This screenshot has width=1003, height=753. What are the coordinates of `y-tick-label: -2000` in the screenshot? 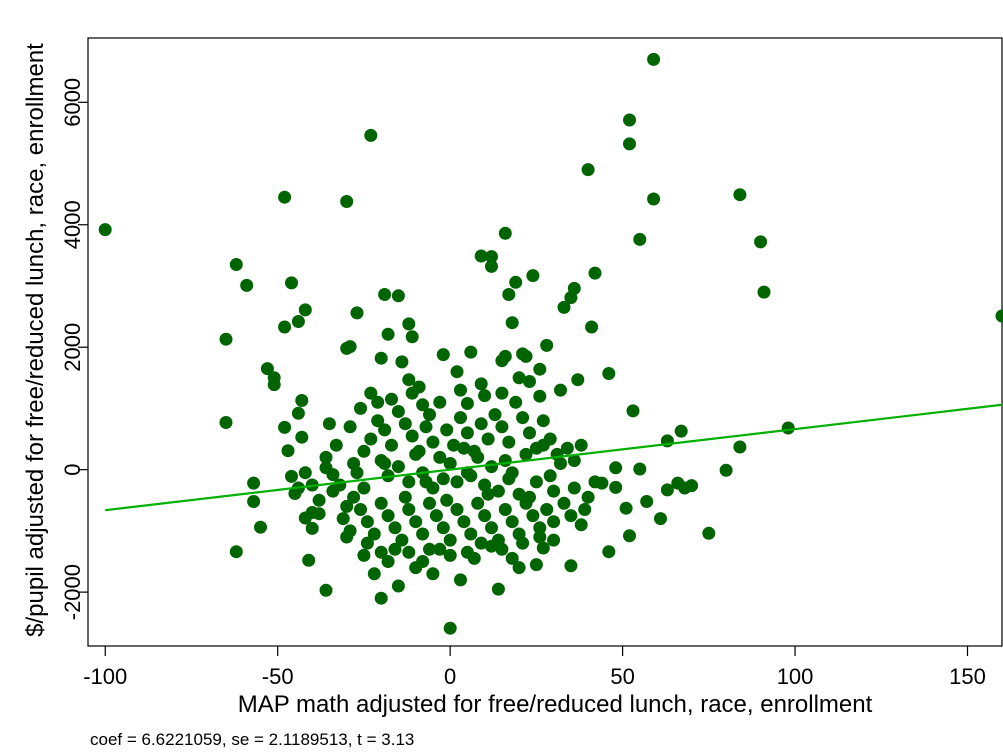 It's located at (72, 592).